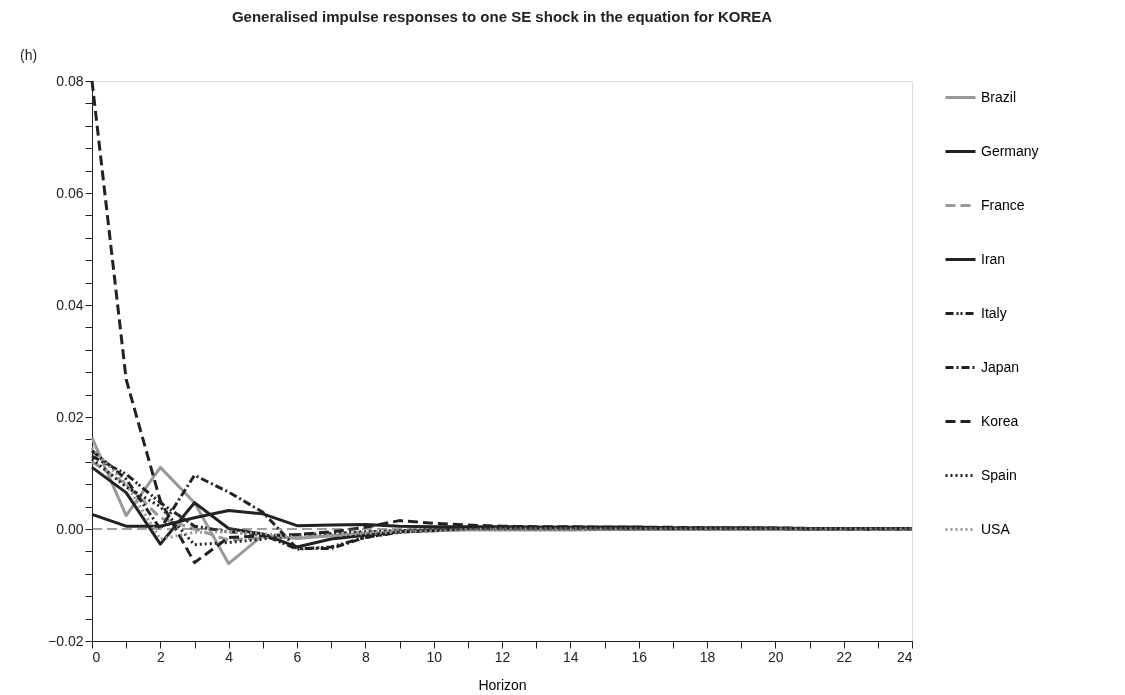 This screenshot has width=1125, height=695. Describe the element at coordinates (776, 656) in the screenshot. I see `x-tick-label: 20` at that location.